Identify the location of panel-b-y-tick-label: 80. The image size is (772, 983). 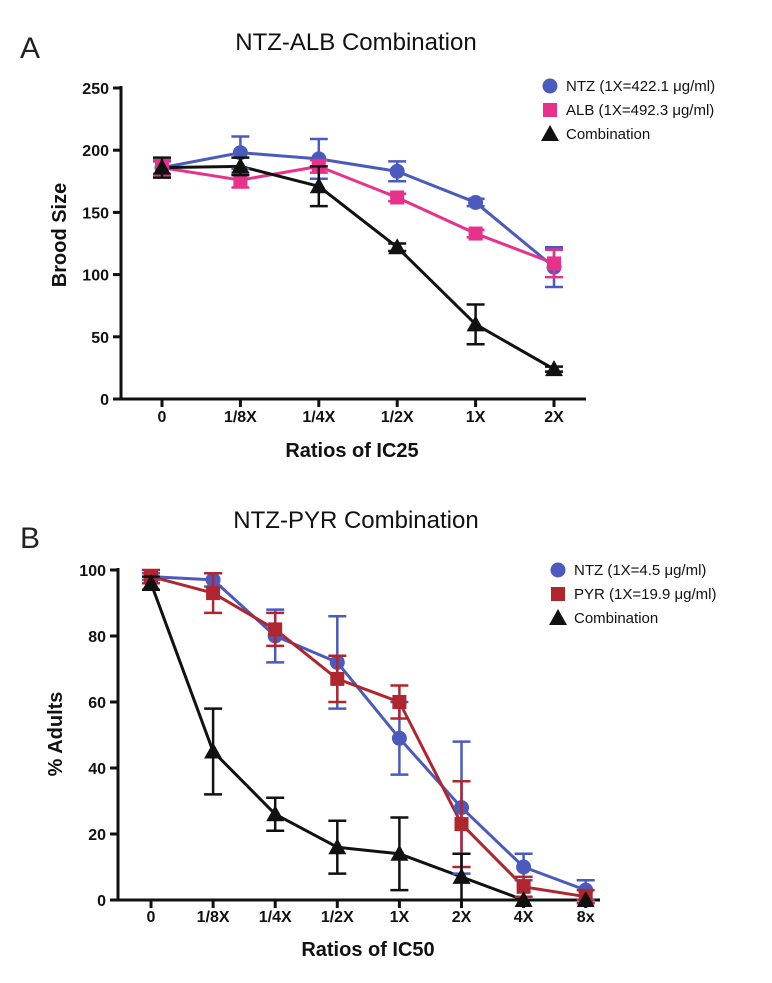
(97, 637).